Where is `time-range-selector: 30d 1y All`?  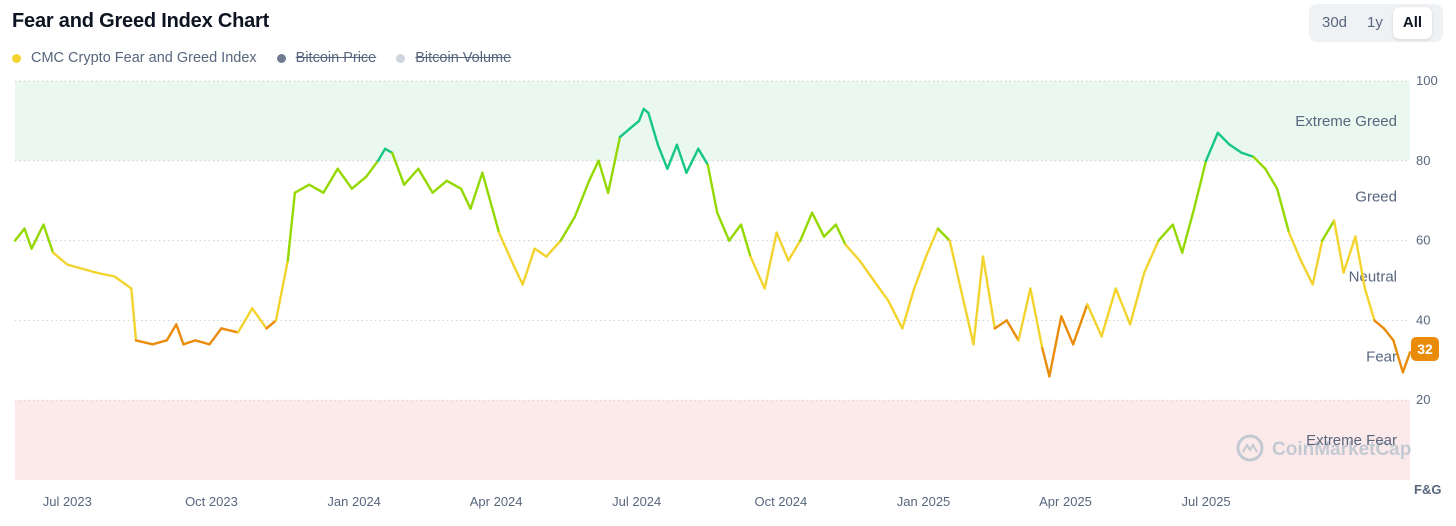 time-range-selector: 30d 1y All is located at coordinates (1376, 23).